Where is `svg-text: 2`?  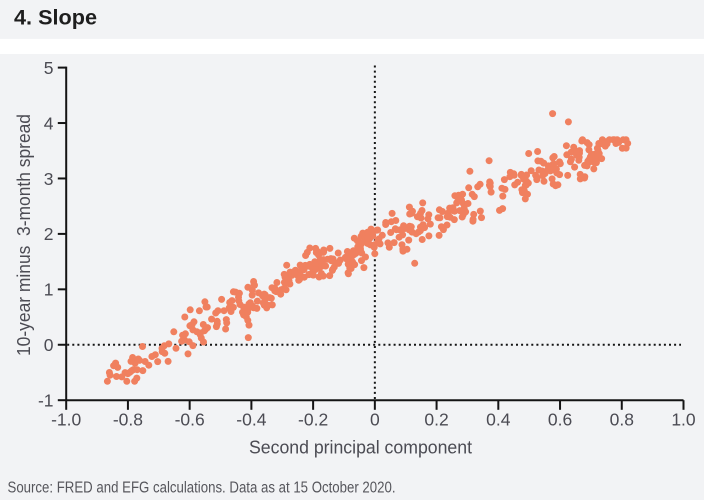 svg-text: 2 is located at coordinates (49, 234).